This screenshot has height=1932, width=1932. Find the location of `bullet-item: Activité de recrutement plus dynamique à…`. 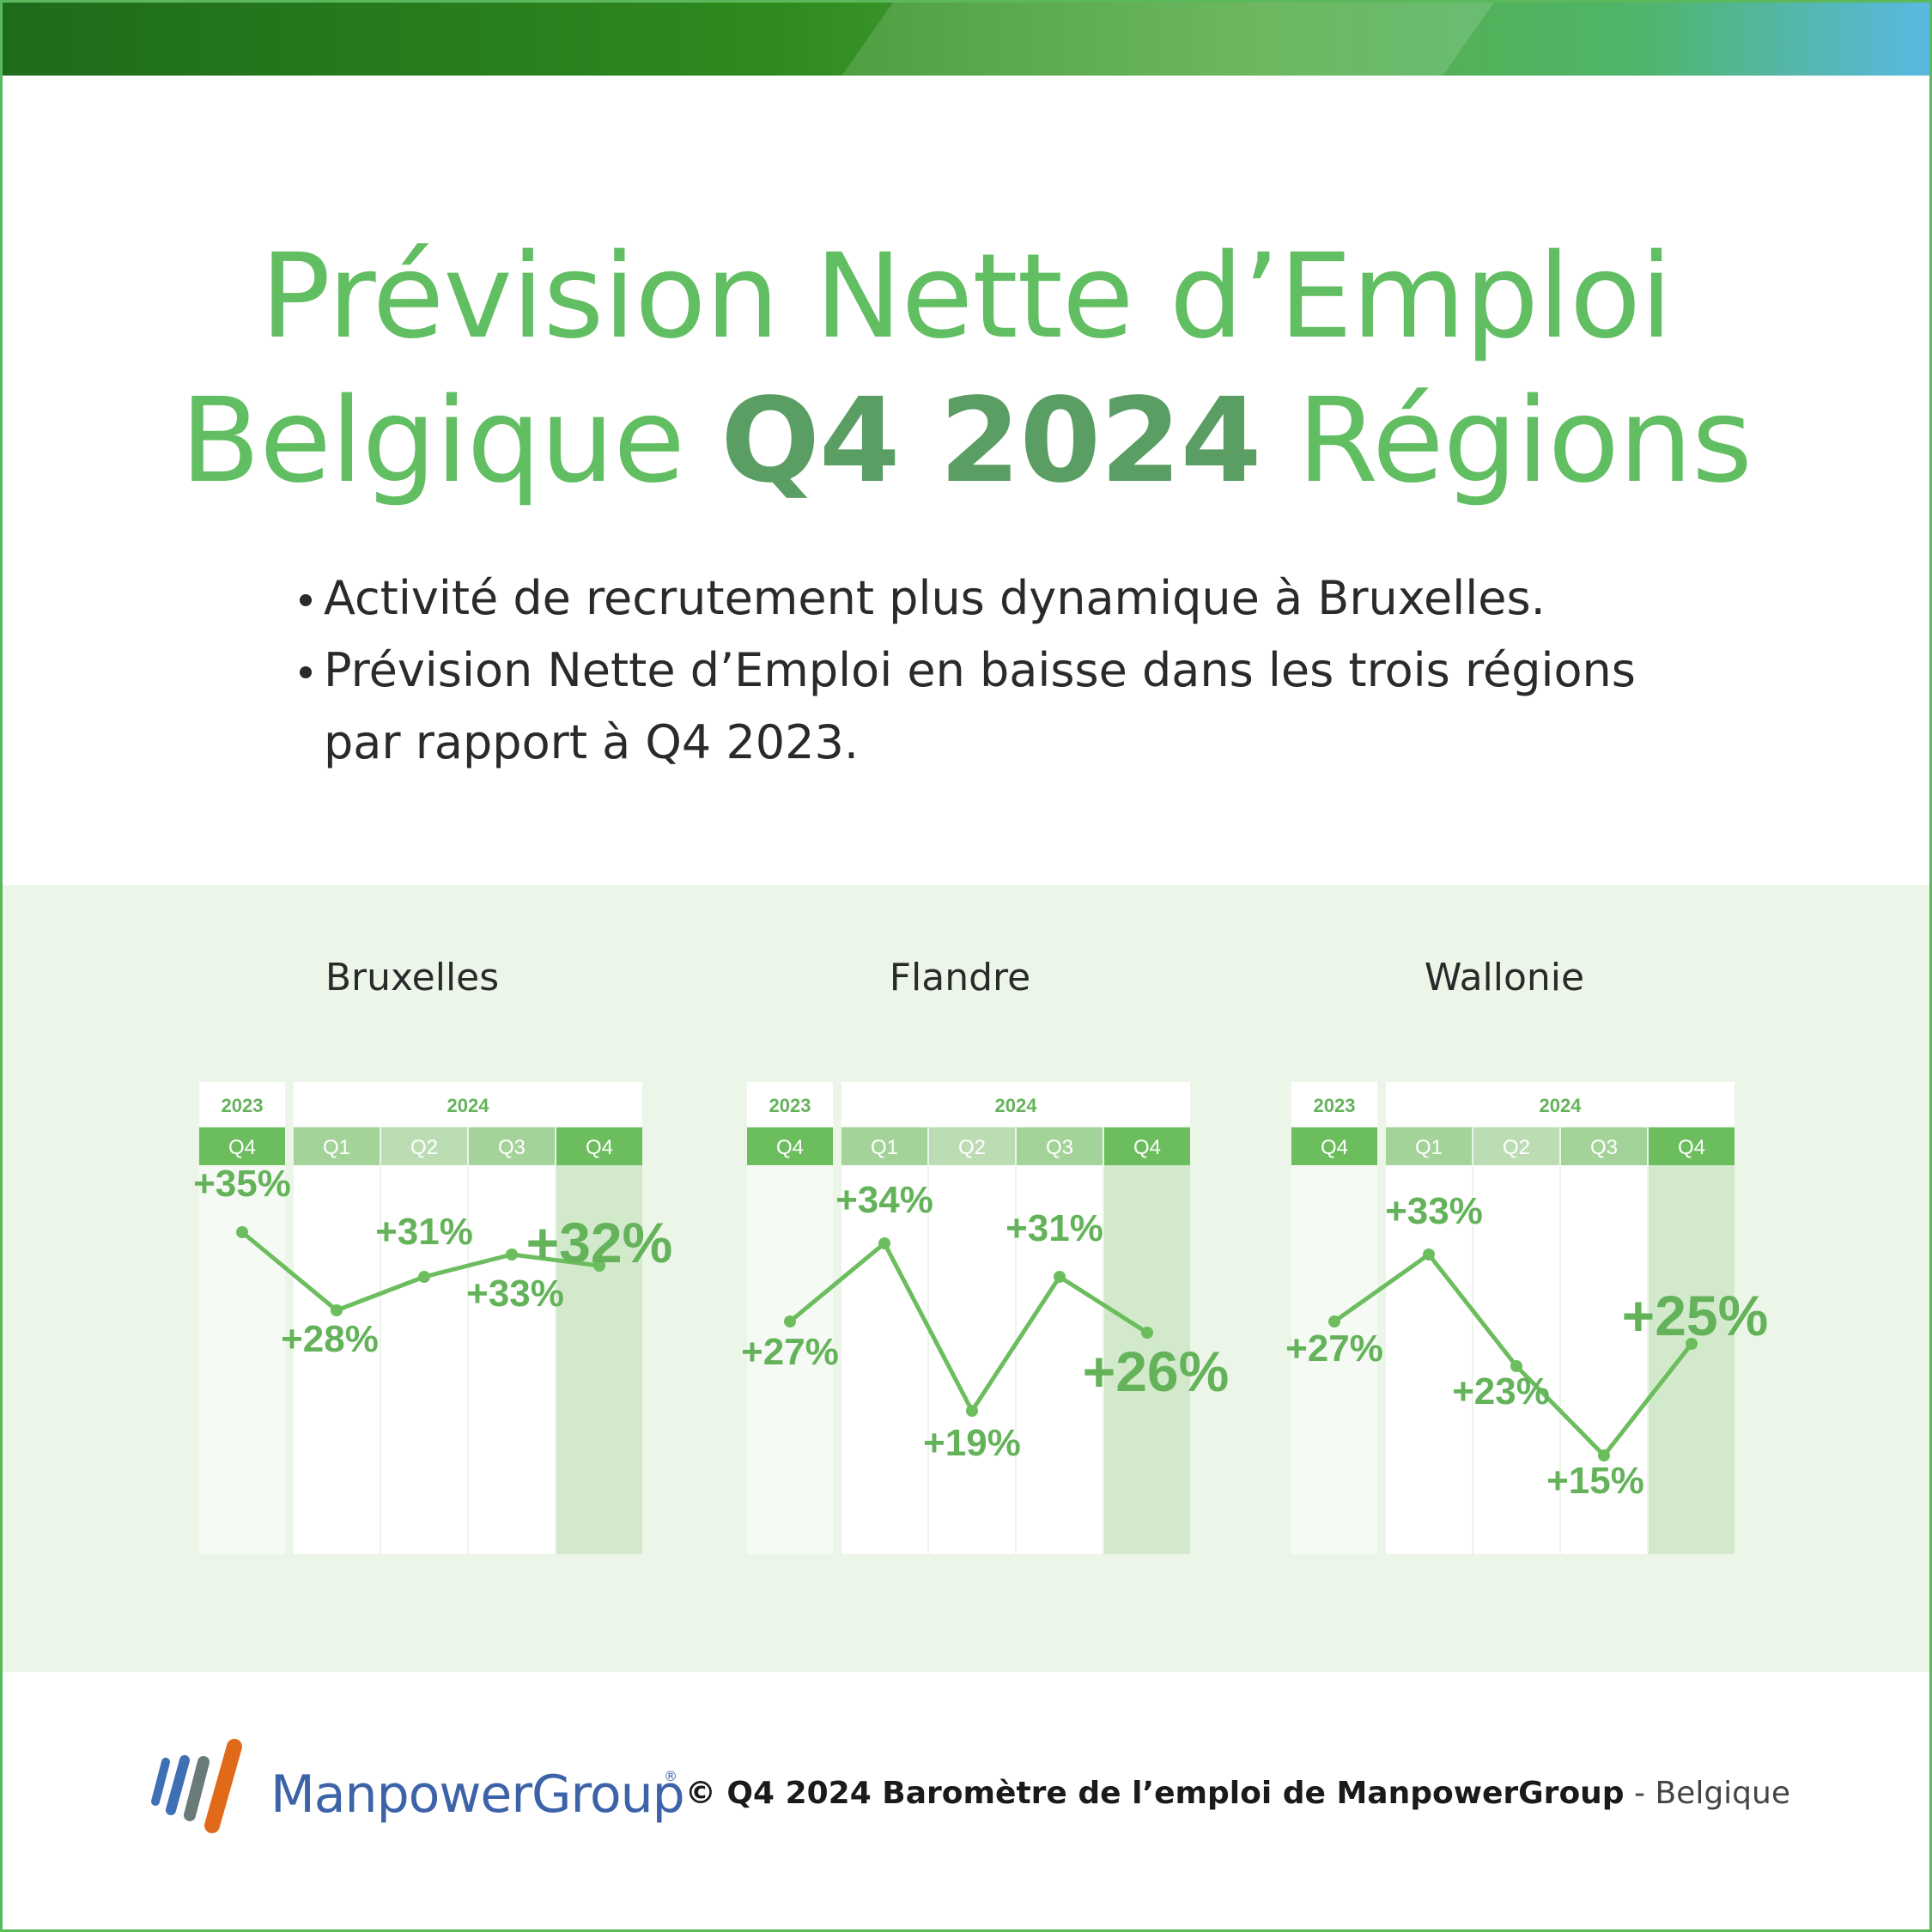

bullet-item: Activité de recrutement plus dynamique à… is located at coordinates (983, 598).